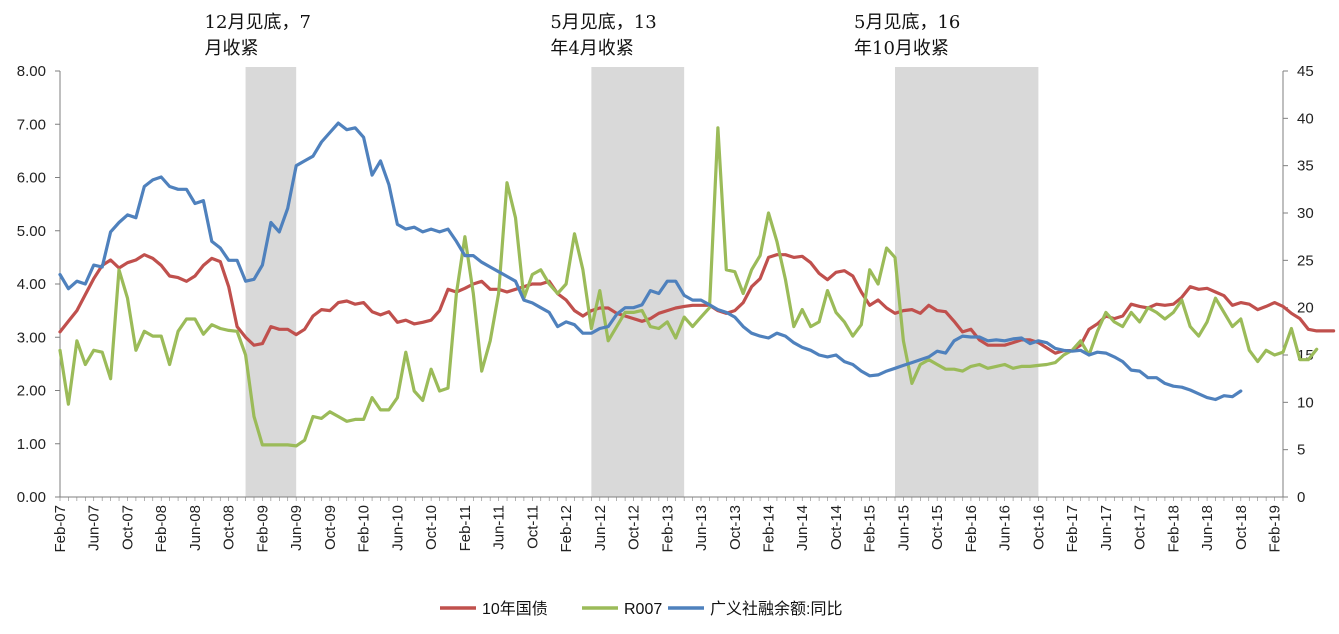 This screenshot has height=634, width=1339. I want to click on x-tick-label: Feb-12, so click(566, 529).